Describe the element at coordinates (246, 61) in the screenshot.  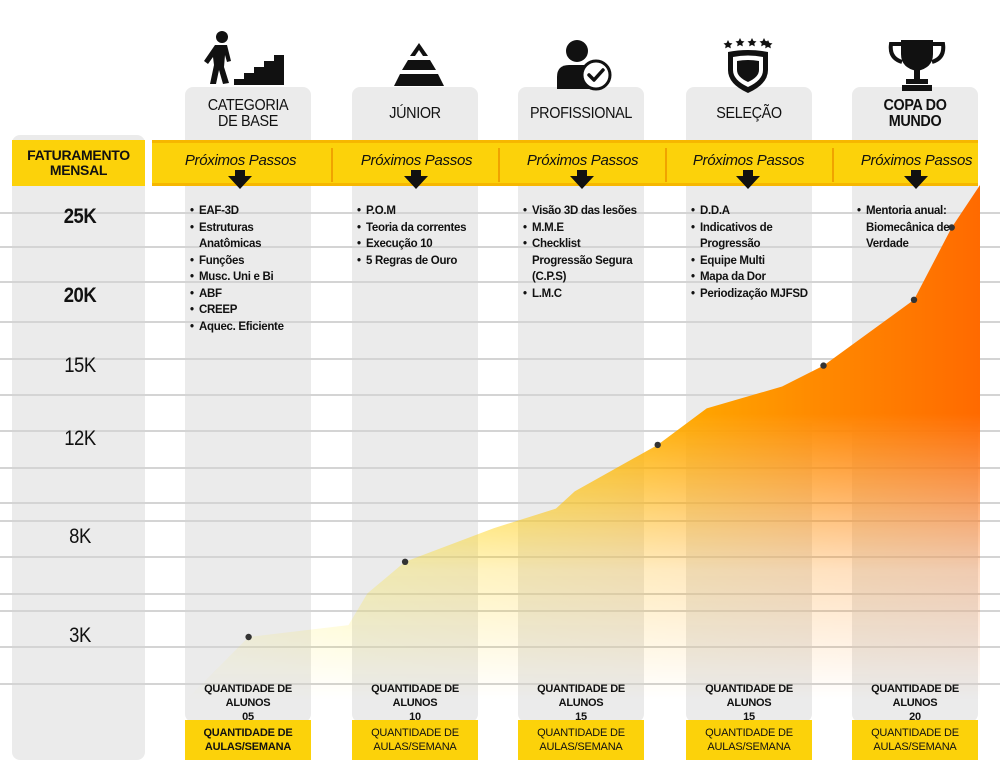
I see `stairs-climber-icon` at that location.